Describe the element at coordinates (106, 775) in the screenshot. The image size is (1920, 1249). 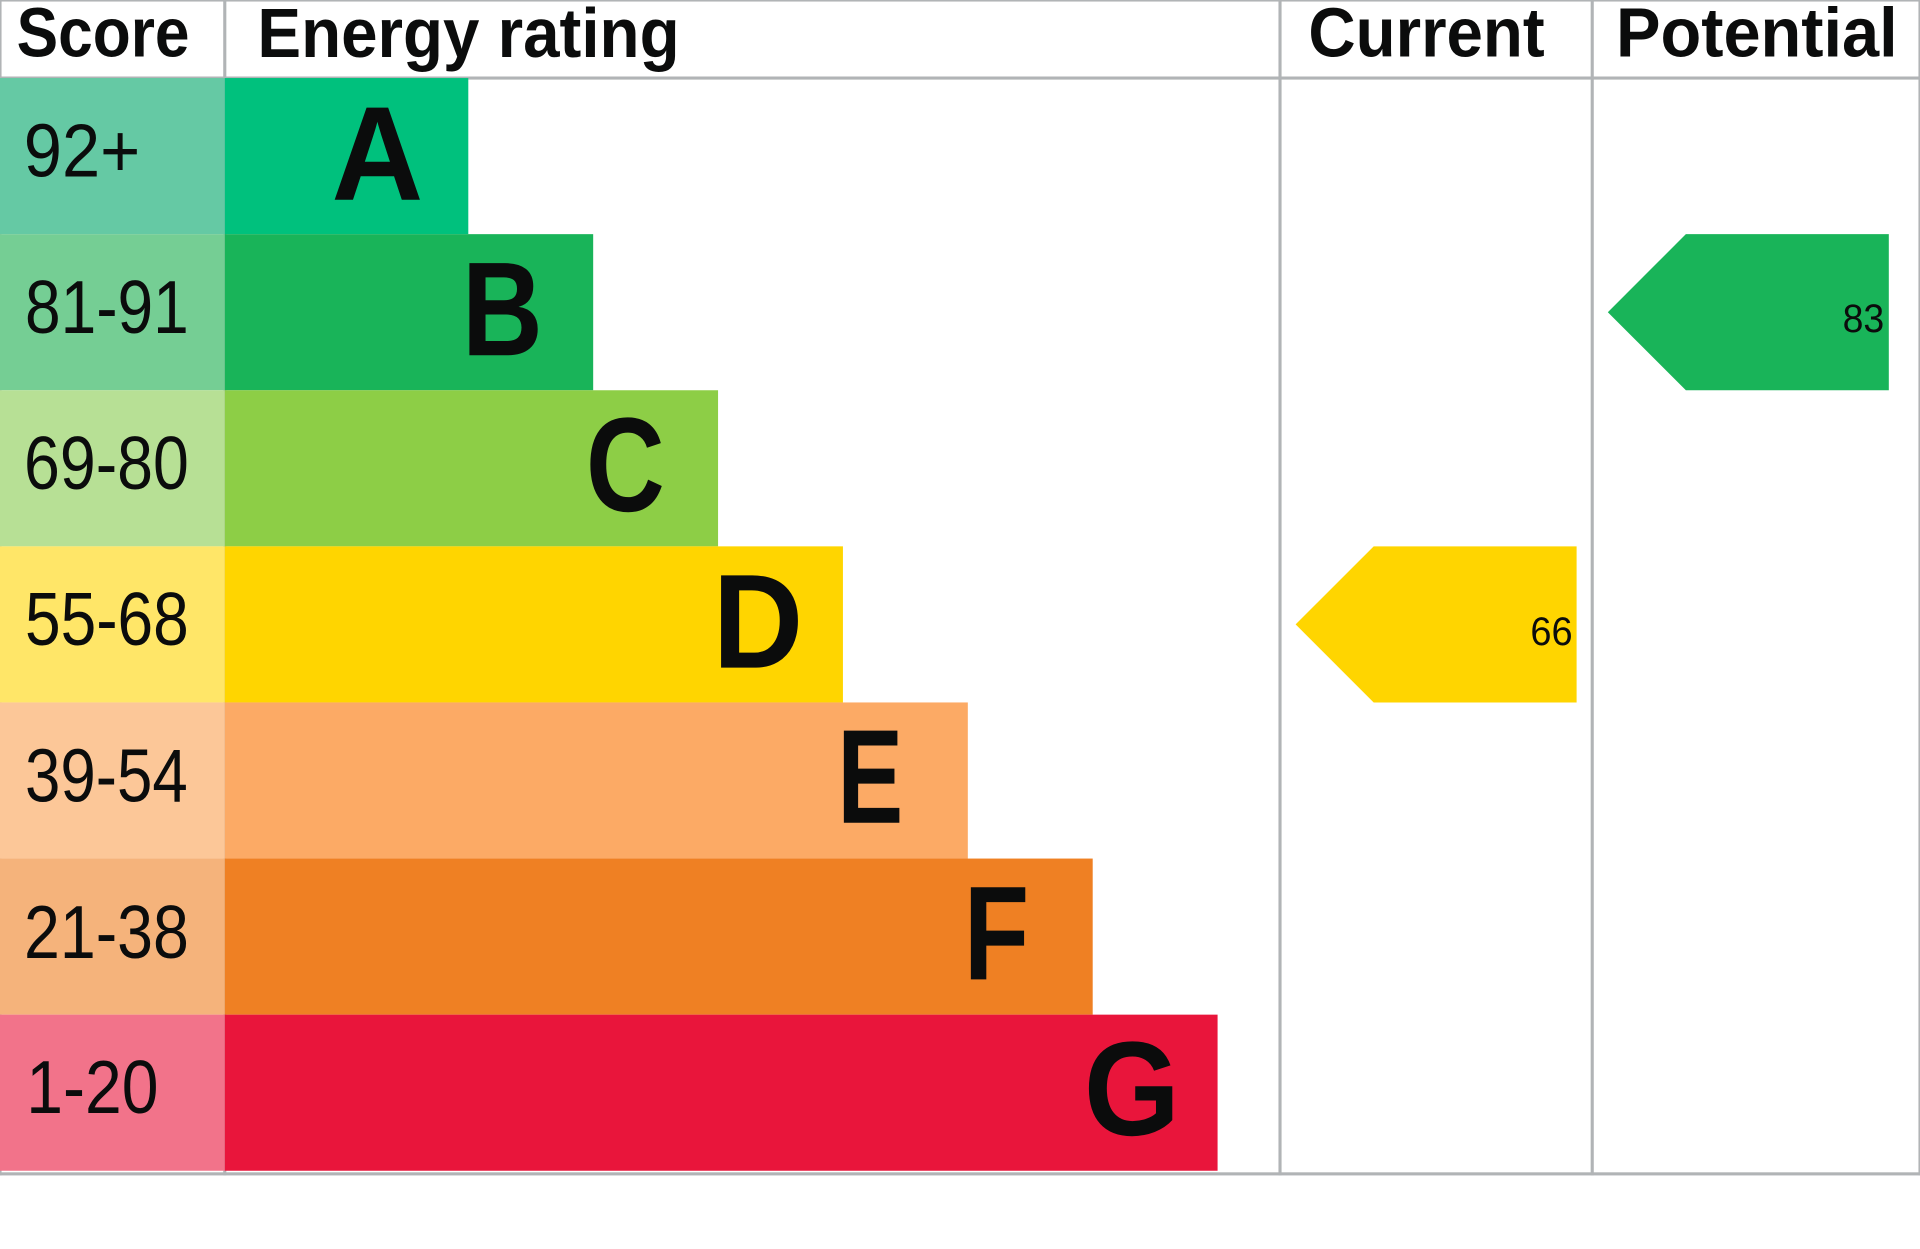
I see `svg-text: 39-54` at that location.